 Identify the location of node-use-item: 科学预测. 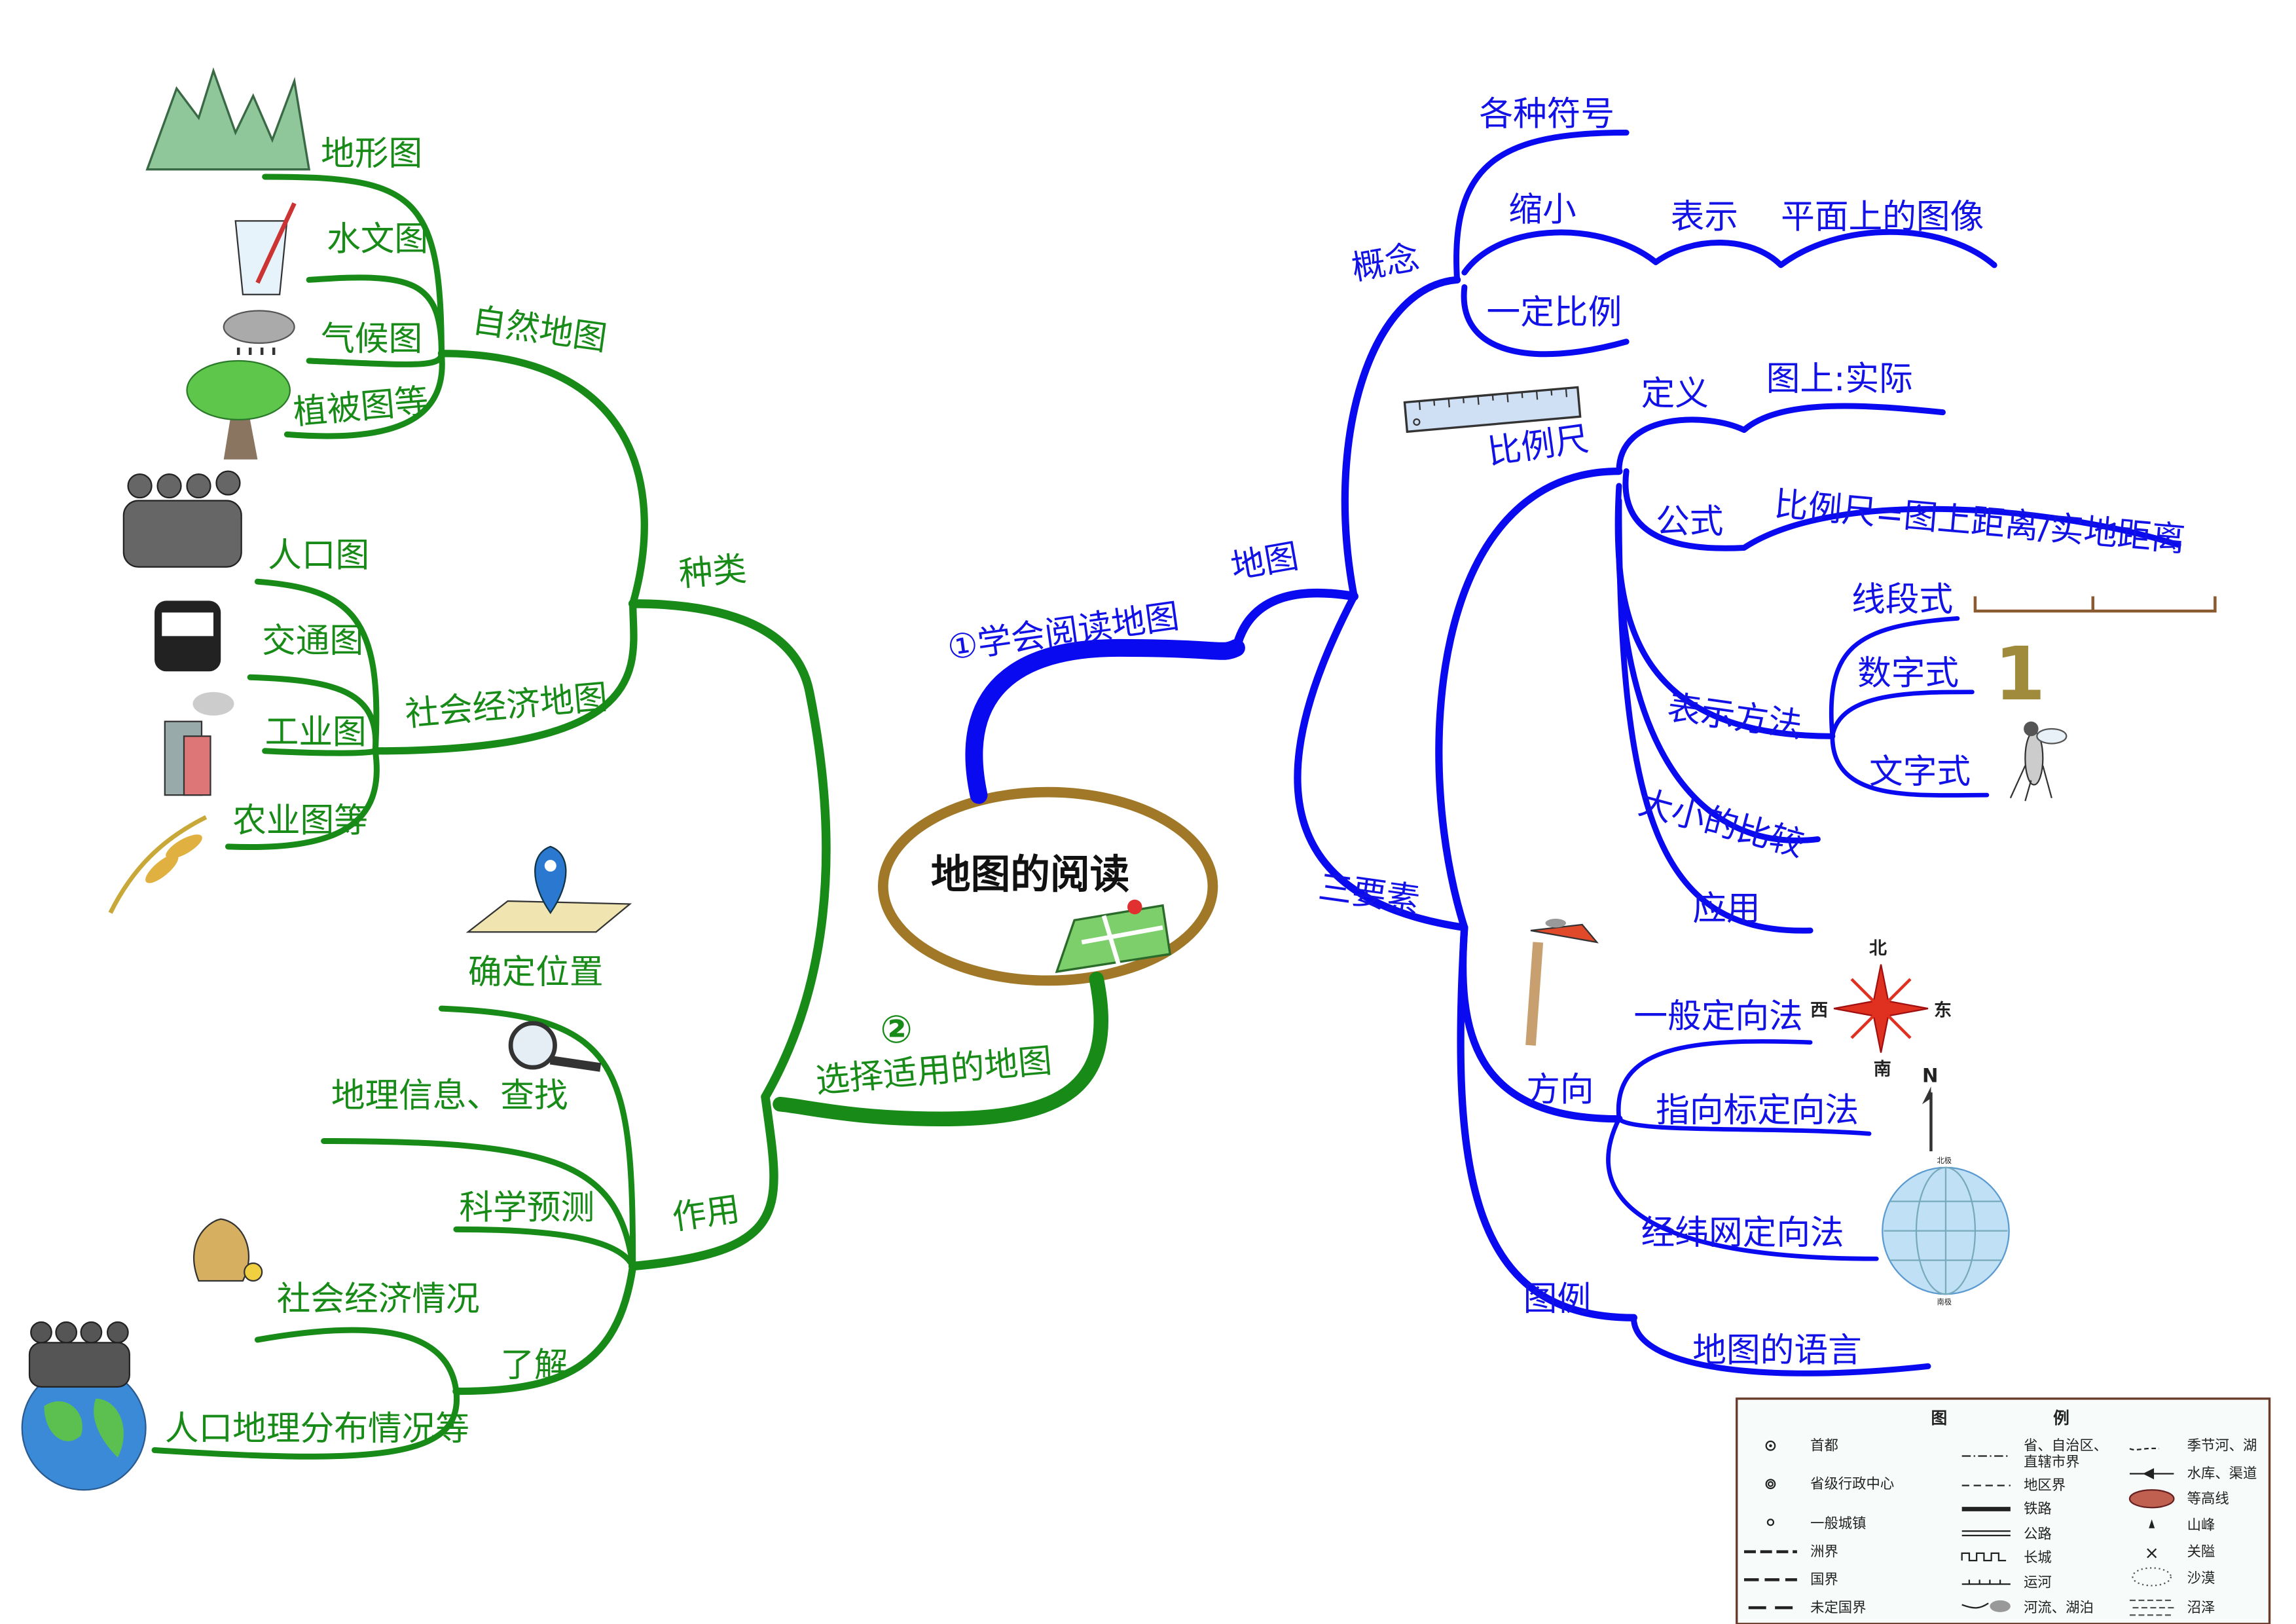
(526, 1208).